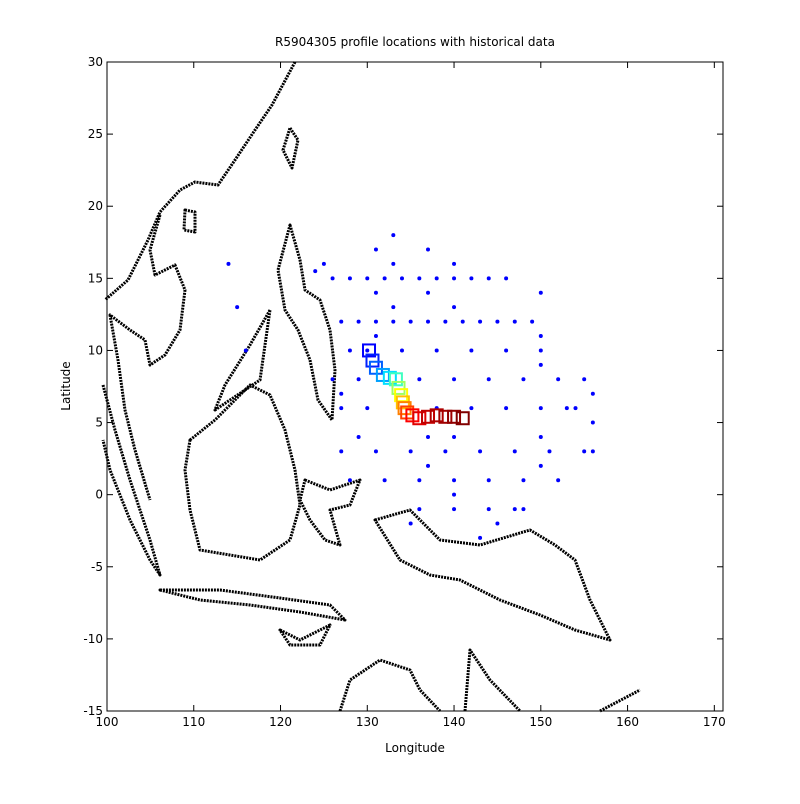 This screenshot has width=800, height=804. I want to click on x-axis-label: Longitude, so click(415, 748).